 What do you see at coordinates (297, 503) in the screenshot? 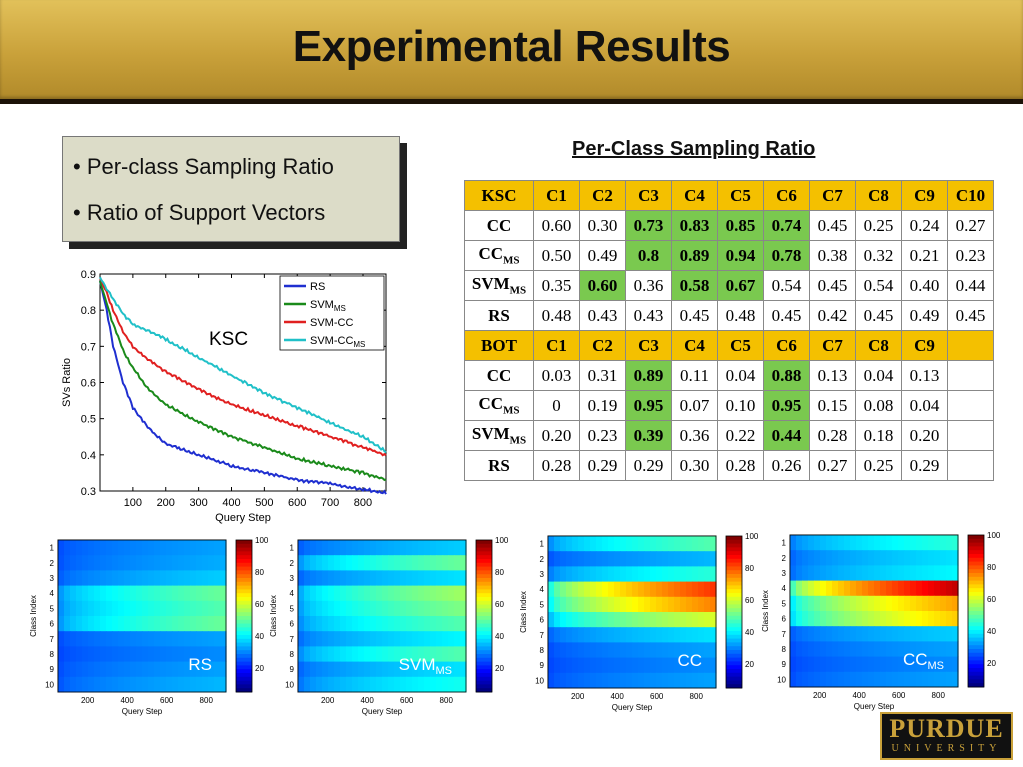
I see `x-tick-label: 600` at bounding box center [297, 503].